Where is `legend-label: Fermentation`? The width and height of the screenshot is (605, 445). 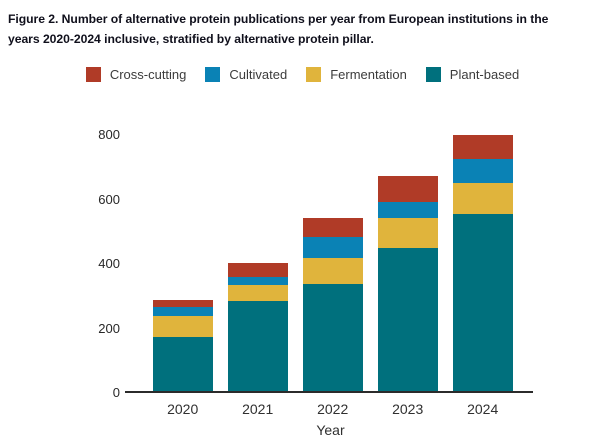
legend-label: Fermentation is located at coordinates (368, 74).